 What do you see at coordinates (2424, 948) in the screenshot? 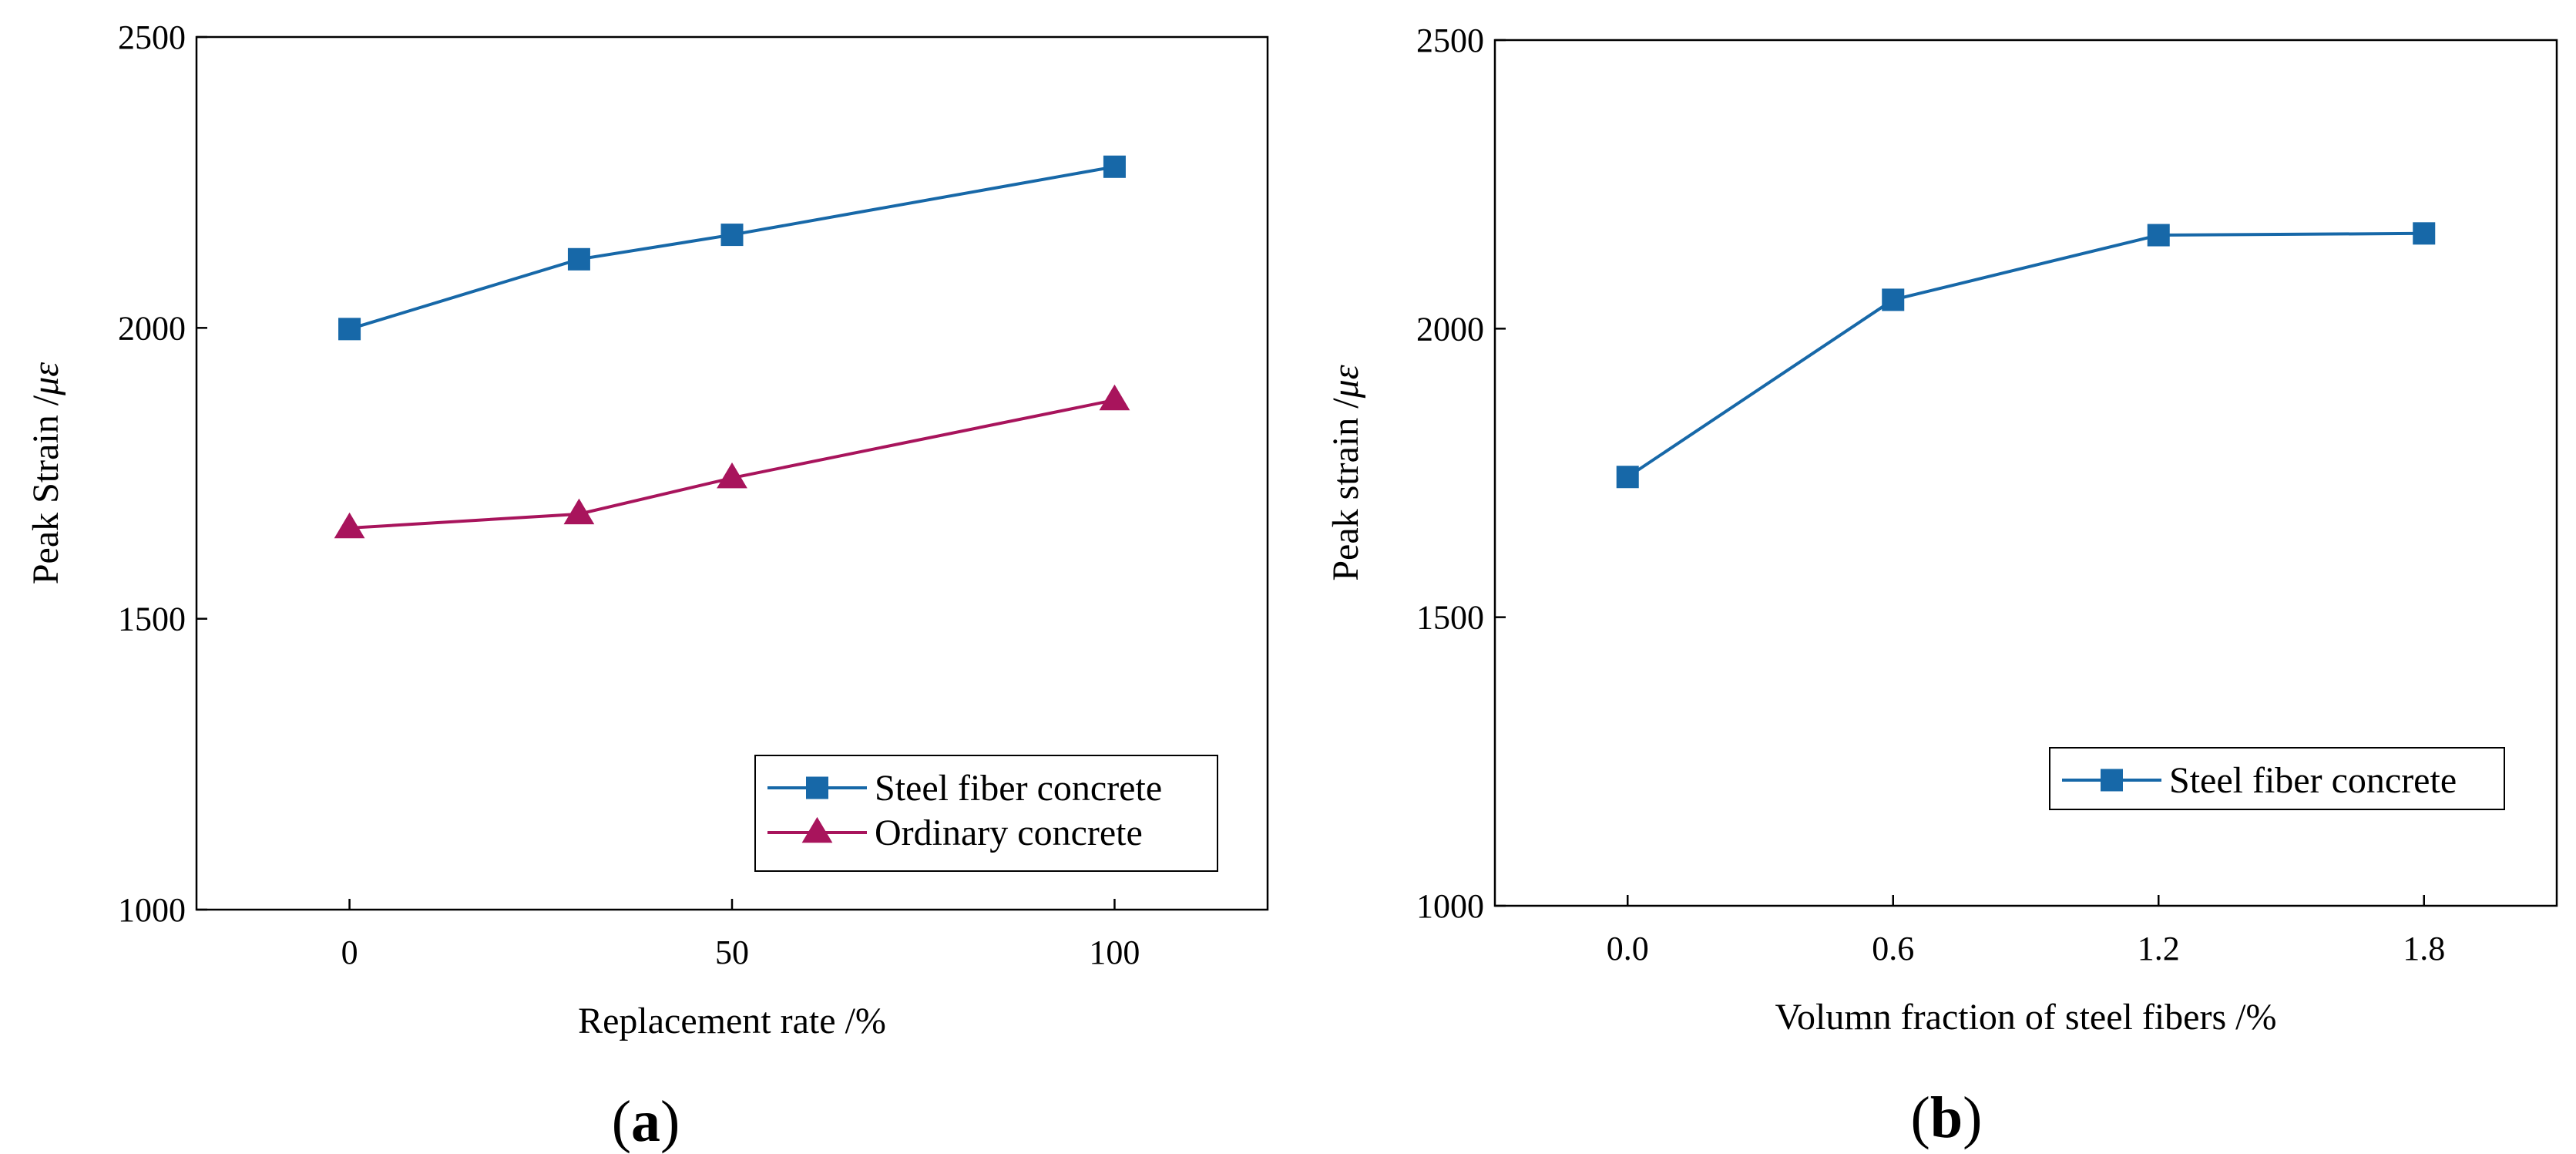
I see `x-tick-label: 1.8` at bounding box center [2424, 948].